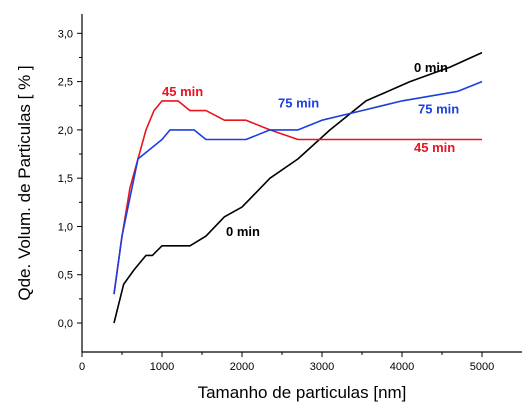  I want to click on y-tick-label: 1,0, so click(65, 227).